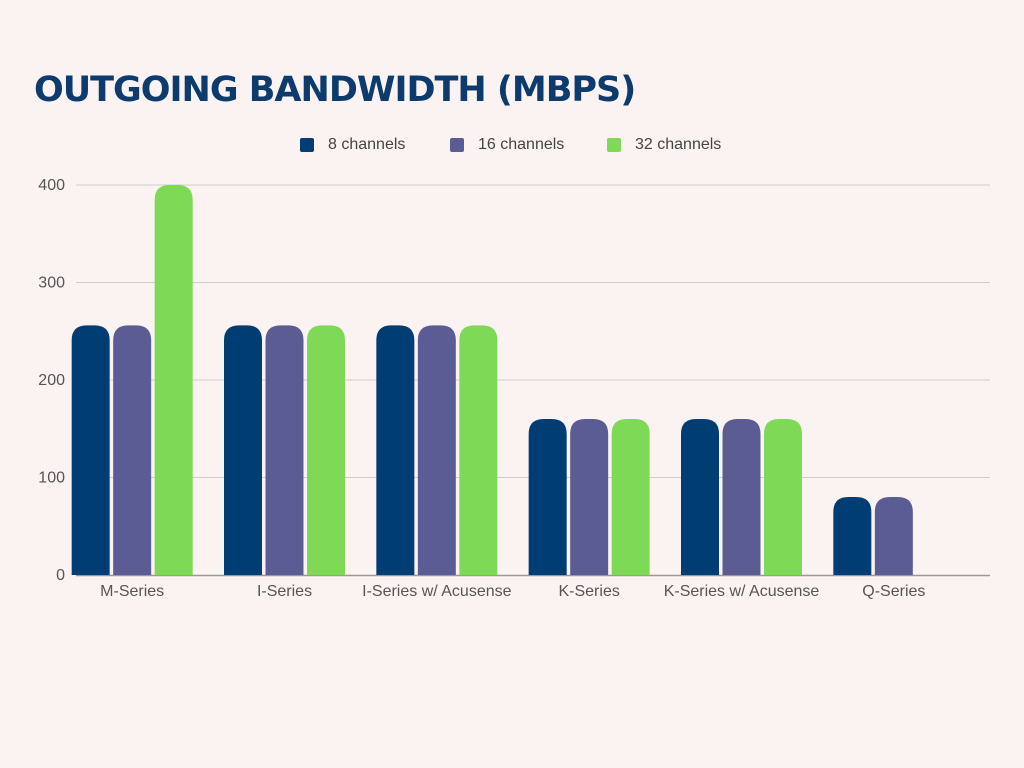 Image resolution: width=1024 pixels, height=768 pixels. Describe the element at coordinates (589, 497) in the screenshot. I see `bar-k-series-16ch` at that location.